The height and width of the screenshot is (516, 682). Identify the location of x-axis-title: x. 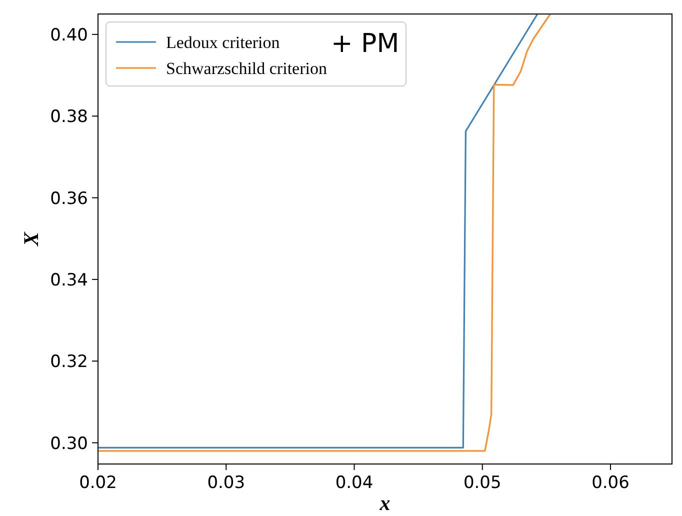
(384, 503).